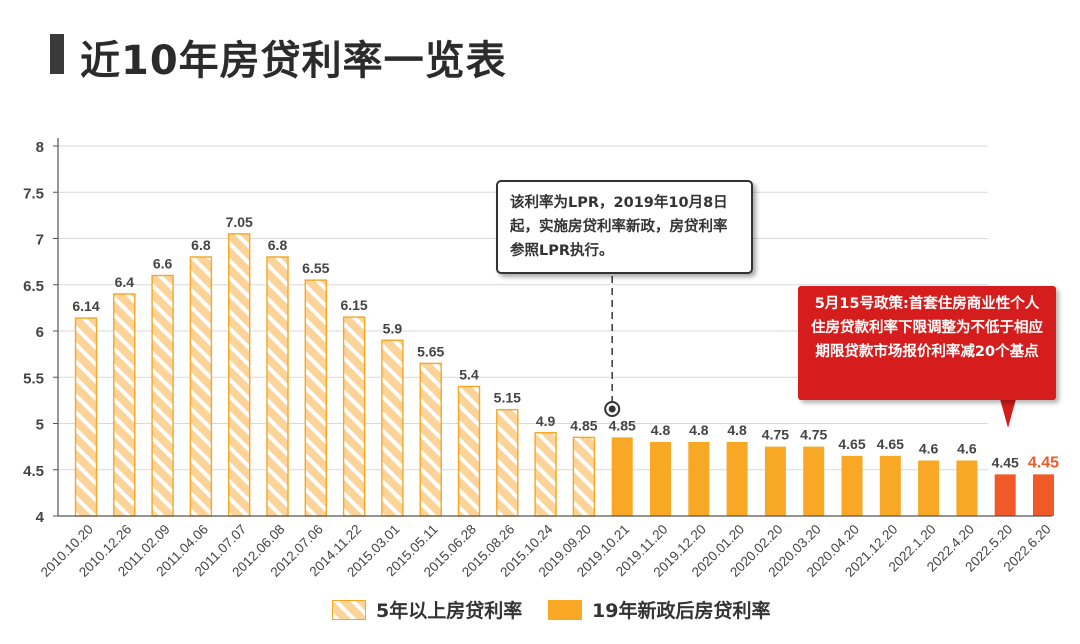  Describe the element at coordinates (40, 425) in the screenshot. I see `y-tick-label: 5` at that location.